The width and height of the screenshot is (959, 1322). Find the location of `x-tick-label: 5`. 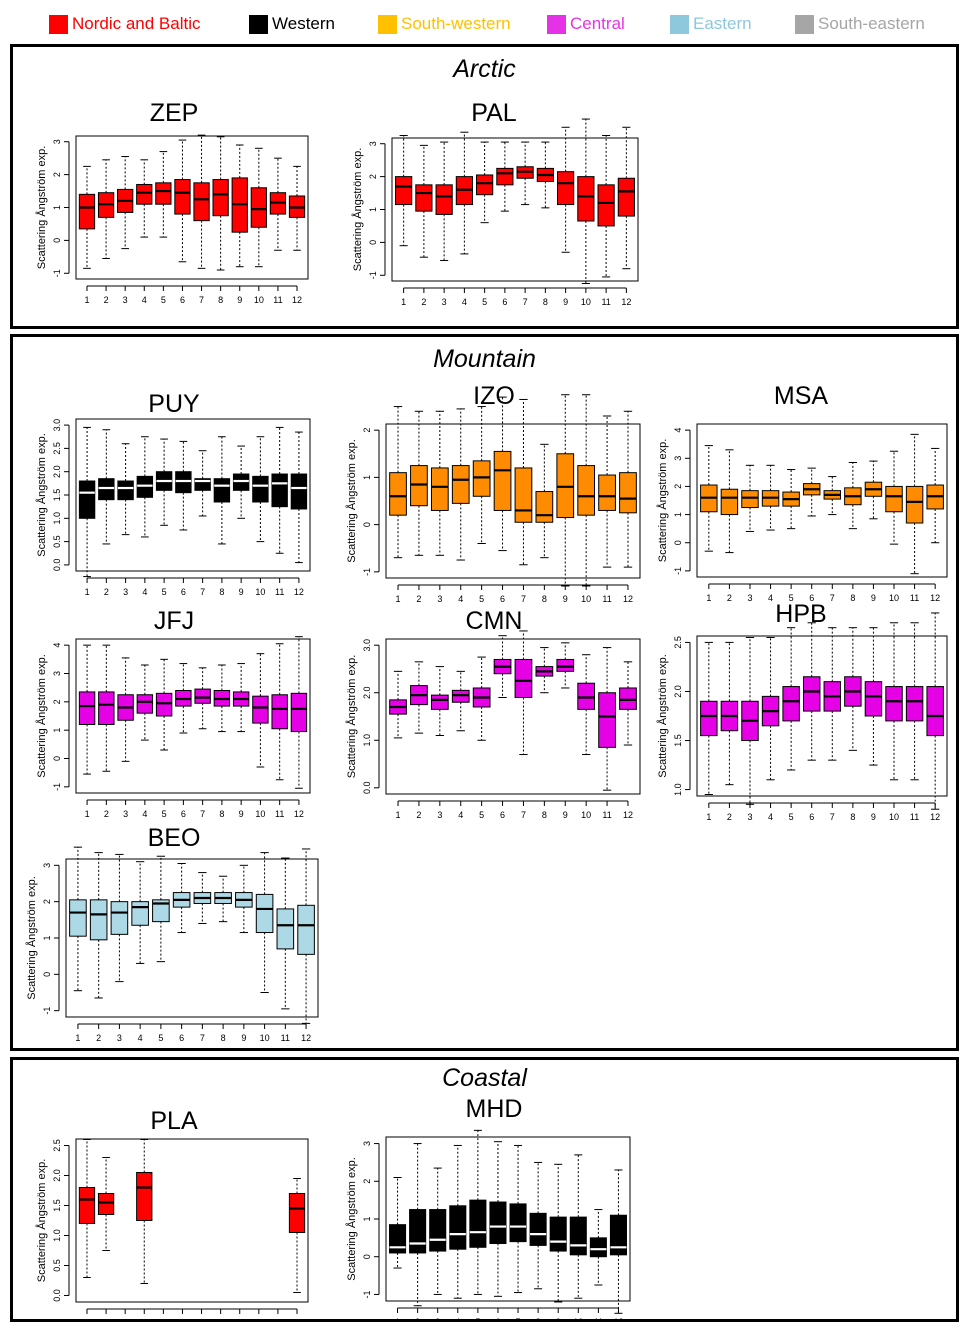

x-tick-label: 5 is located at coordinates (163, 1320).